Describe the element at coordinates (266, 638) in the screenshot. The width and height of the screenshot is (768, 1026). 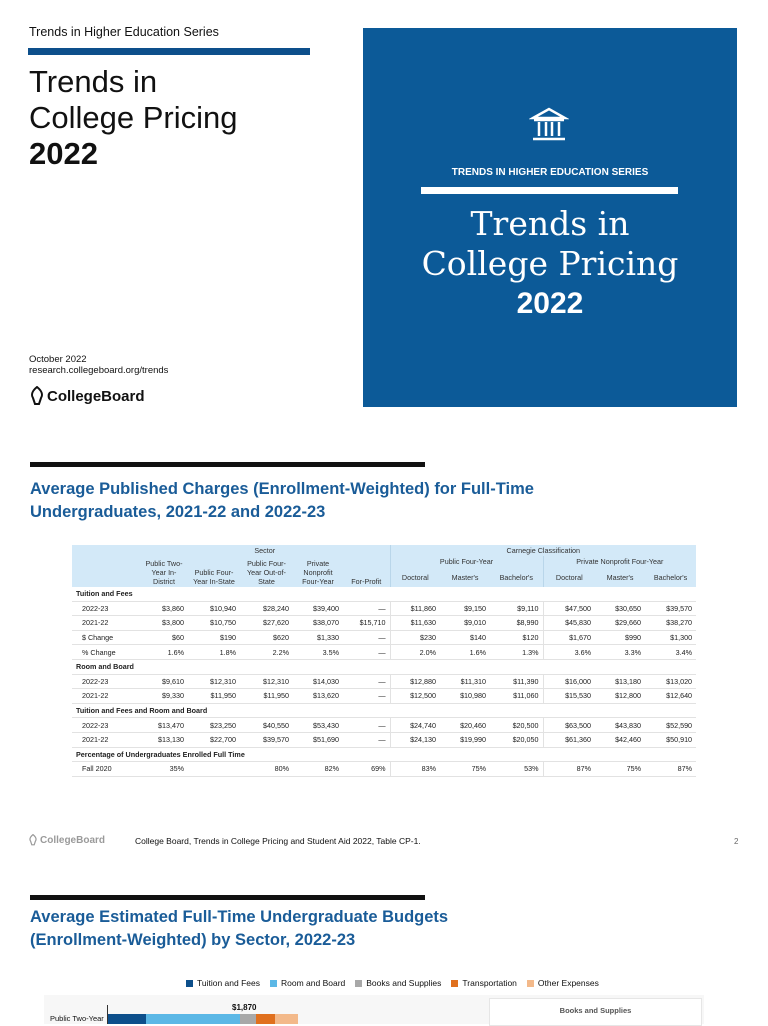
I see `table-cell: $620` at that location.